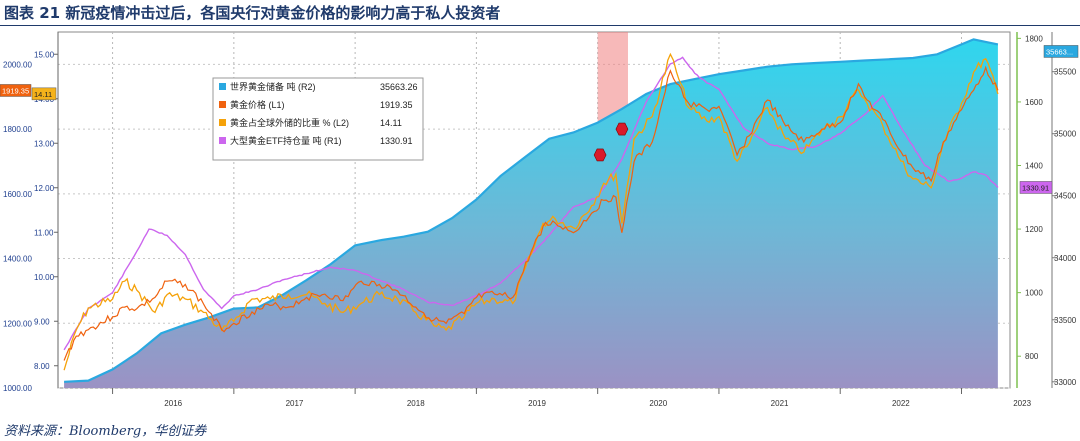 Image resolution: width=1080 pixels, height=441 pixels. What do you see at coordinates (1065, 320) in the screenshot?
I see `r2-tick-label: 33500` at bounding box center [1065, 320].